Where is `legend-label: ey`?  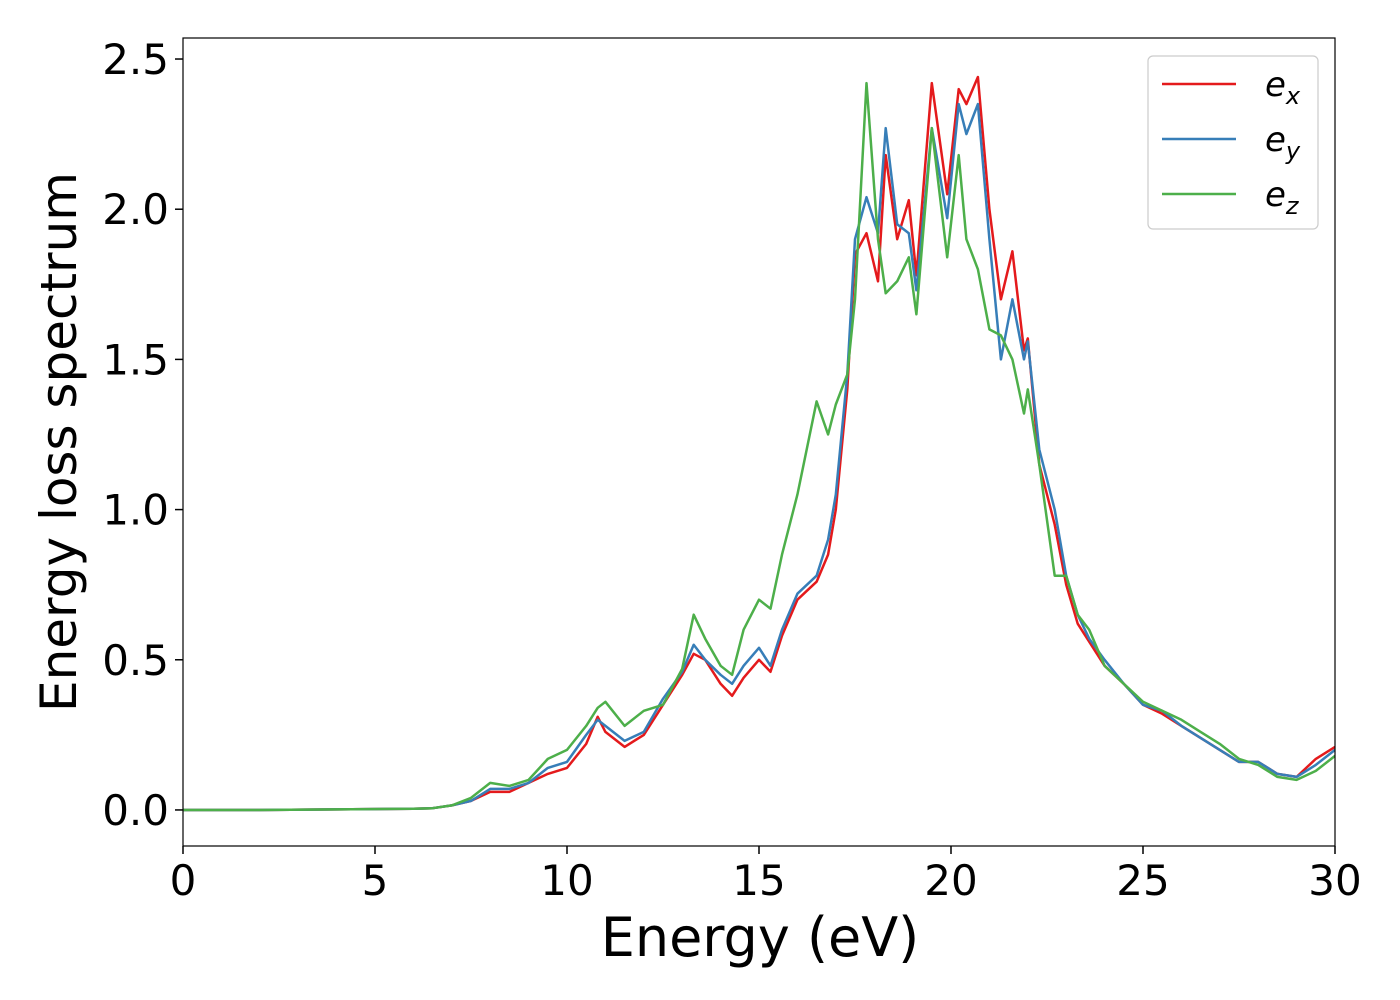
legend-label: ey is located at coordinates (1283, 142).